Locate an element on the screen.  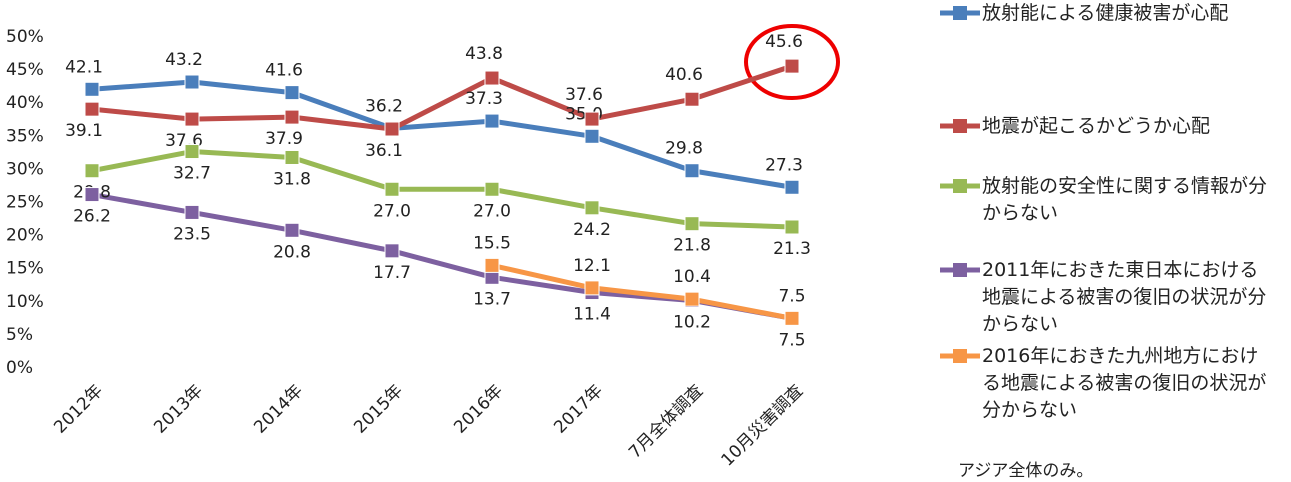
legend-item: 2016年におきた九州地方における地震による被害の復旧の状況が分からない is located at coordinates (1106, 383).